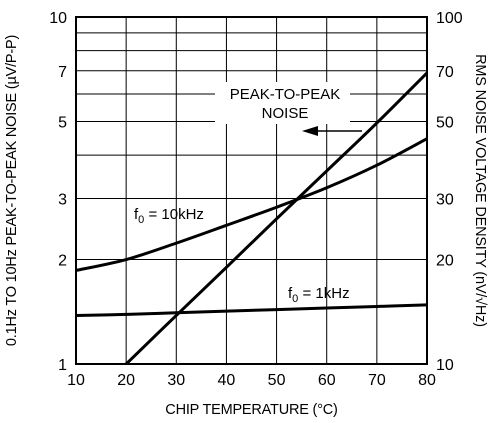 Image resolution: width=493 pixels, height=423 pixels. I want to click on f1k-density-curve, so click(251, 310).